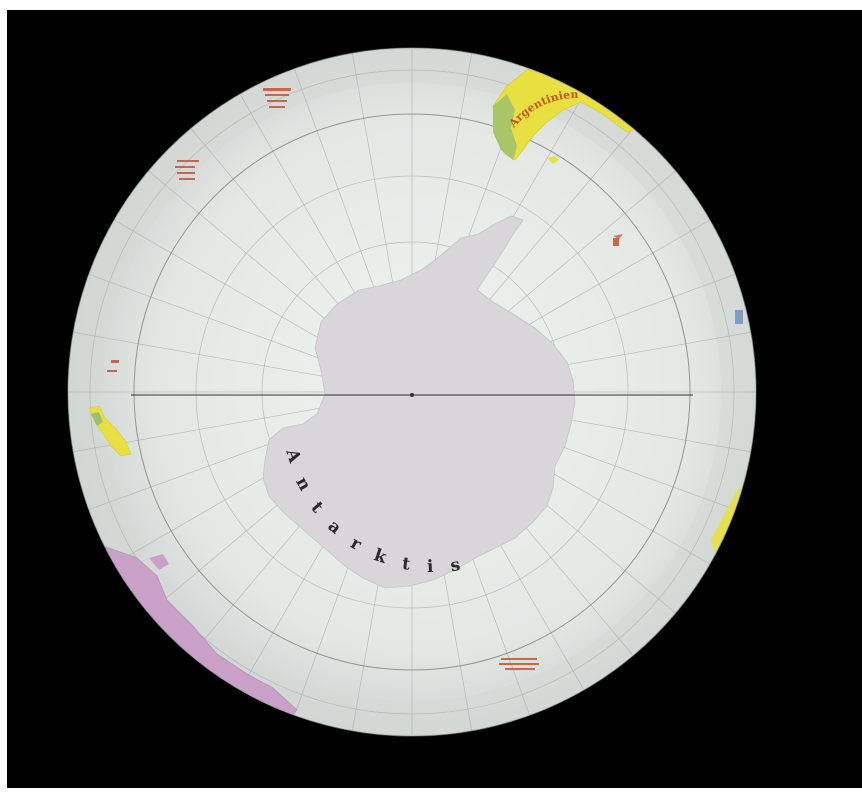 Image resolution: width=862 pixels, height=798 pixels. I want to click on tasmania-region, so click(159, 562).